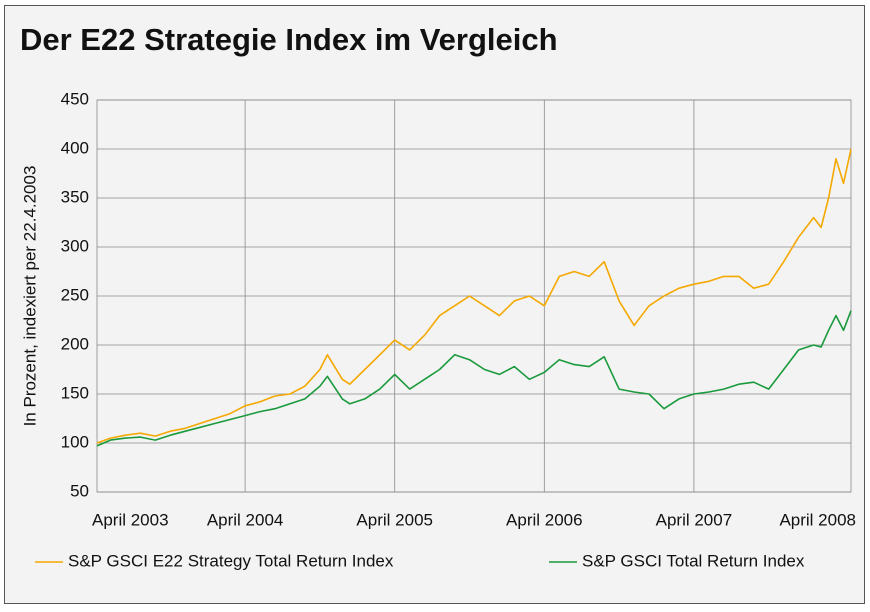 This screenshot has width=870, height=612. Describe the element at coordinates (75, 147) in the screenshot. I see `y-tick-label: 400` at that location.